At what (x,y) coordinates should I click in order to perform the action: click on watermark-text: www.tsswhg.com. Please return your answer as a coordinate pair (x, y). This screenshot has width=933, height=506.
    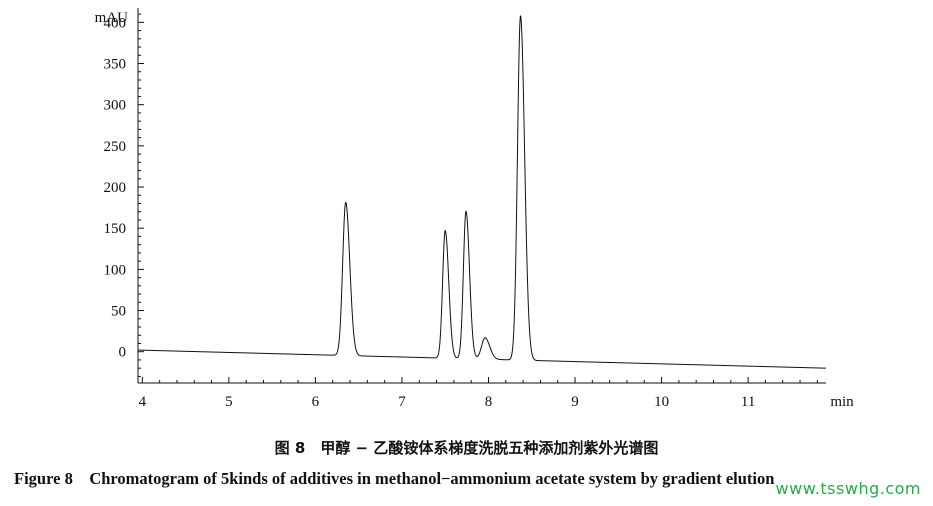
    Looking at the image, I should click on (848, 488).